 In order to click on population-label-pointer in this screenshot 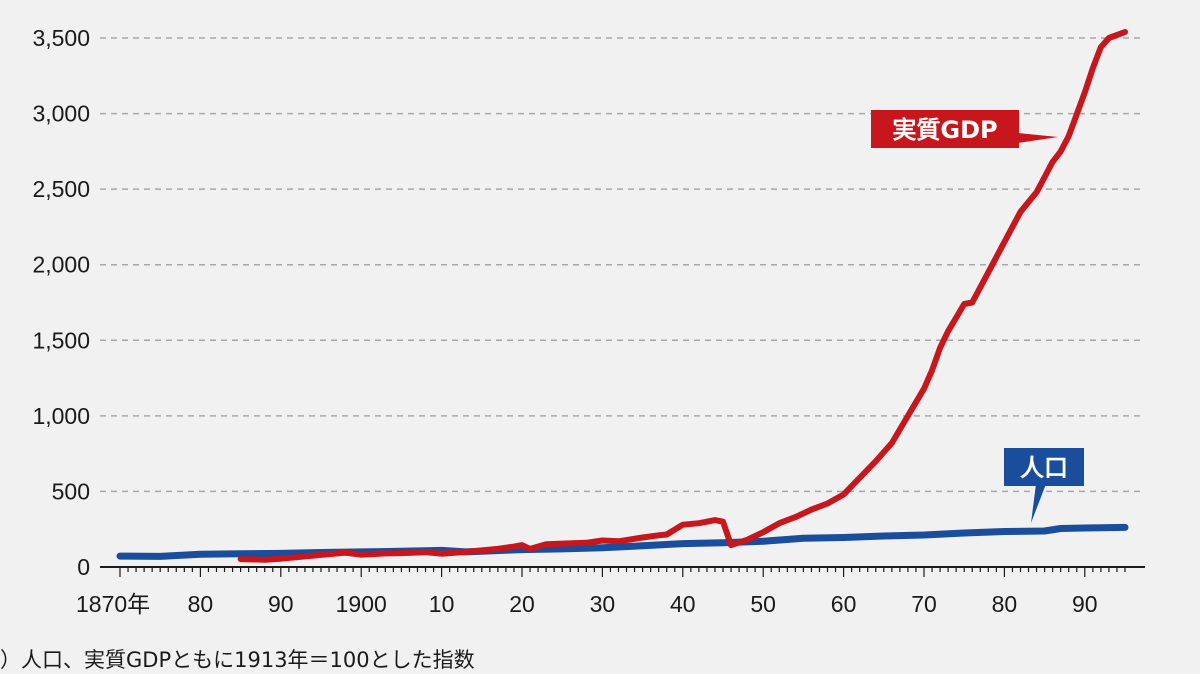, I will do `click(1038, 503)`.